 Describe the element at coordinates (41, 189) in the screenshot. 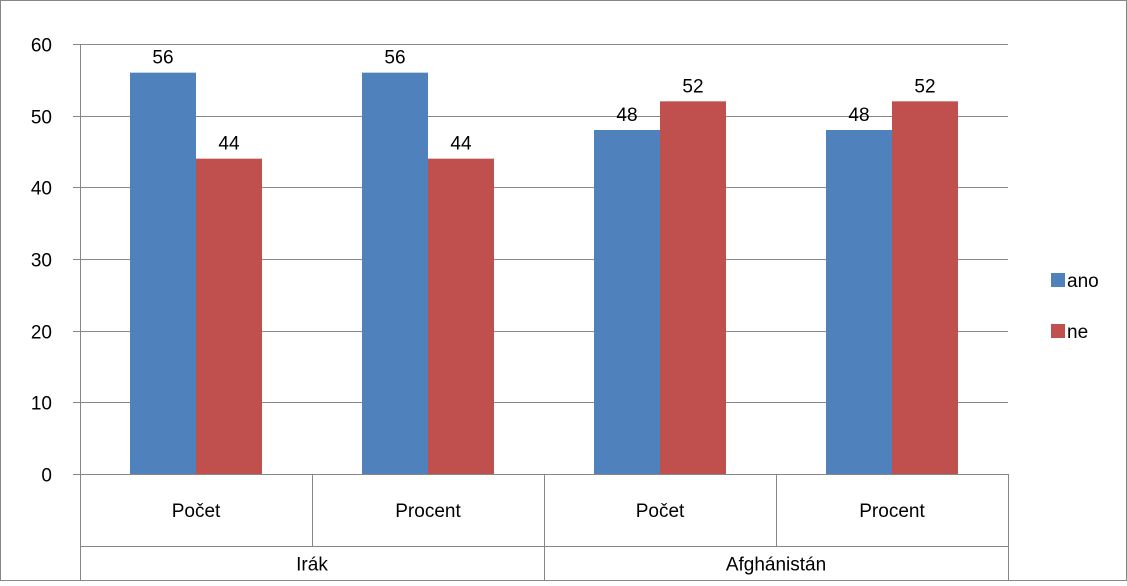

I see `y-tick-label: 40` at that location.